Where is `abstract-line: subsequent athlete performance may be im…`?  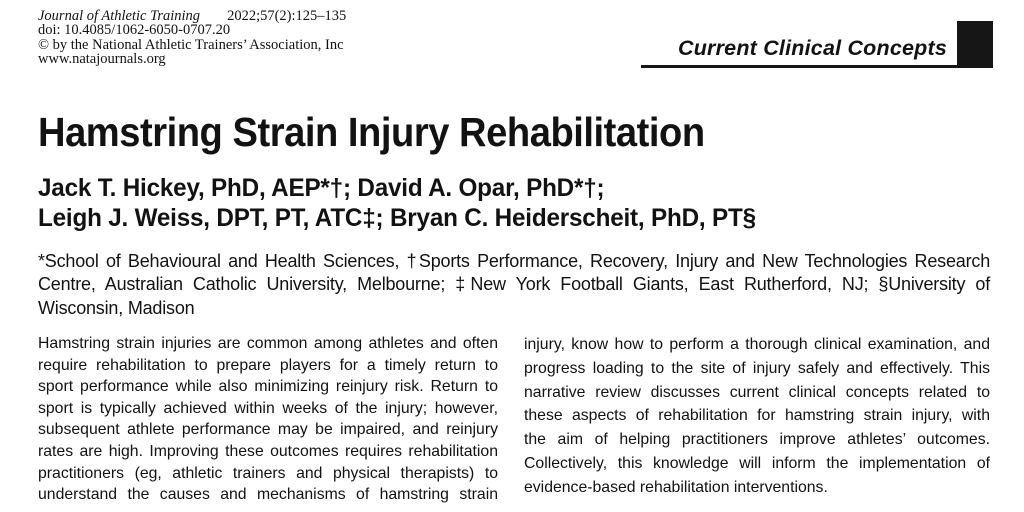 abstract-line: subsequent athlete performance may be im… is located at coordinates (268, 430).